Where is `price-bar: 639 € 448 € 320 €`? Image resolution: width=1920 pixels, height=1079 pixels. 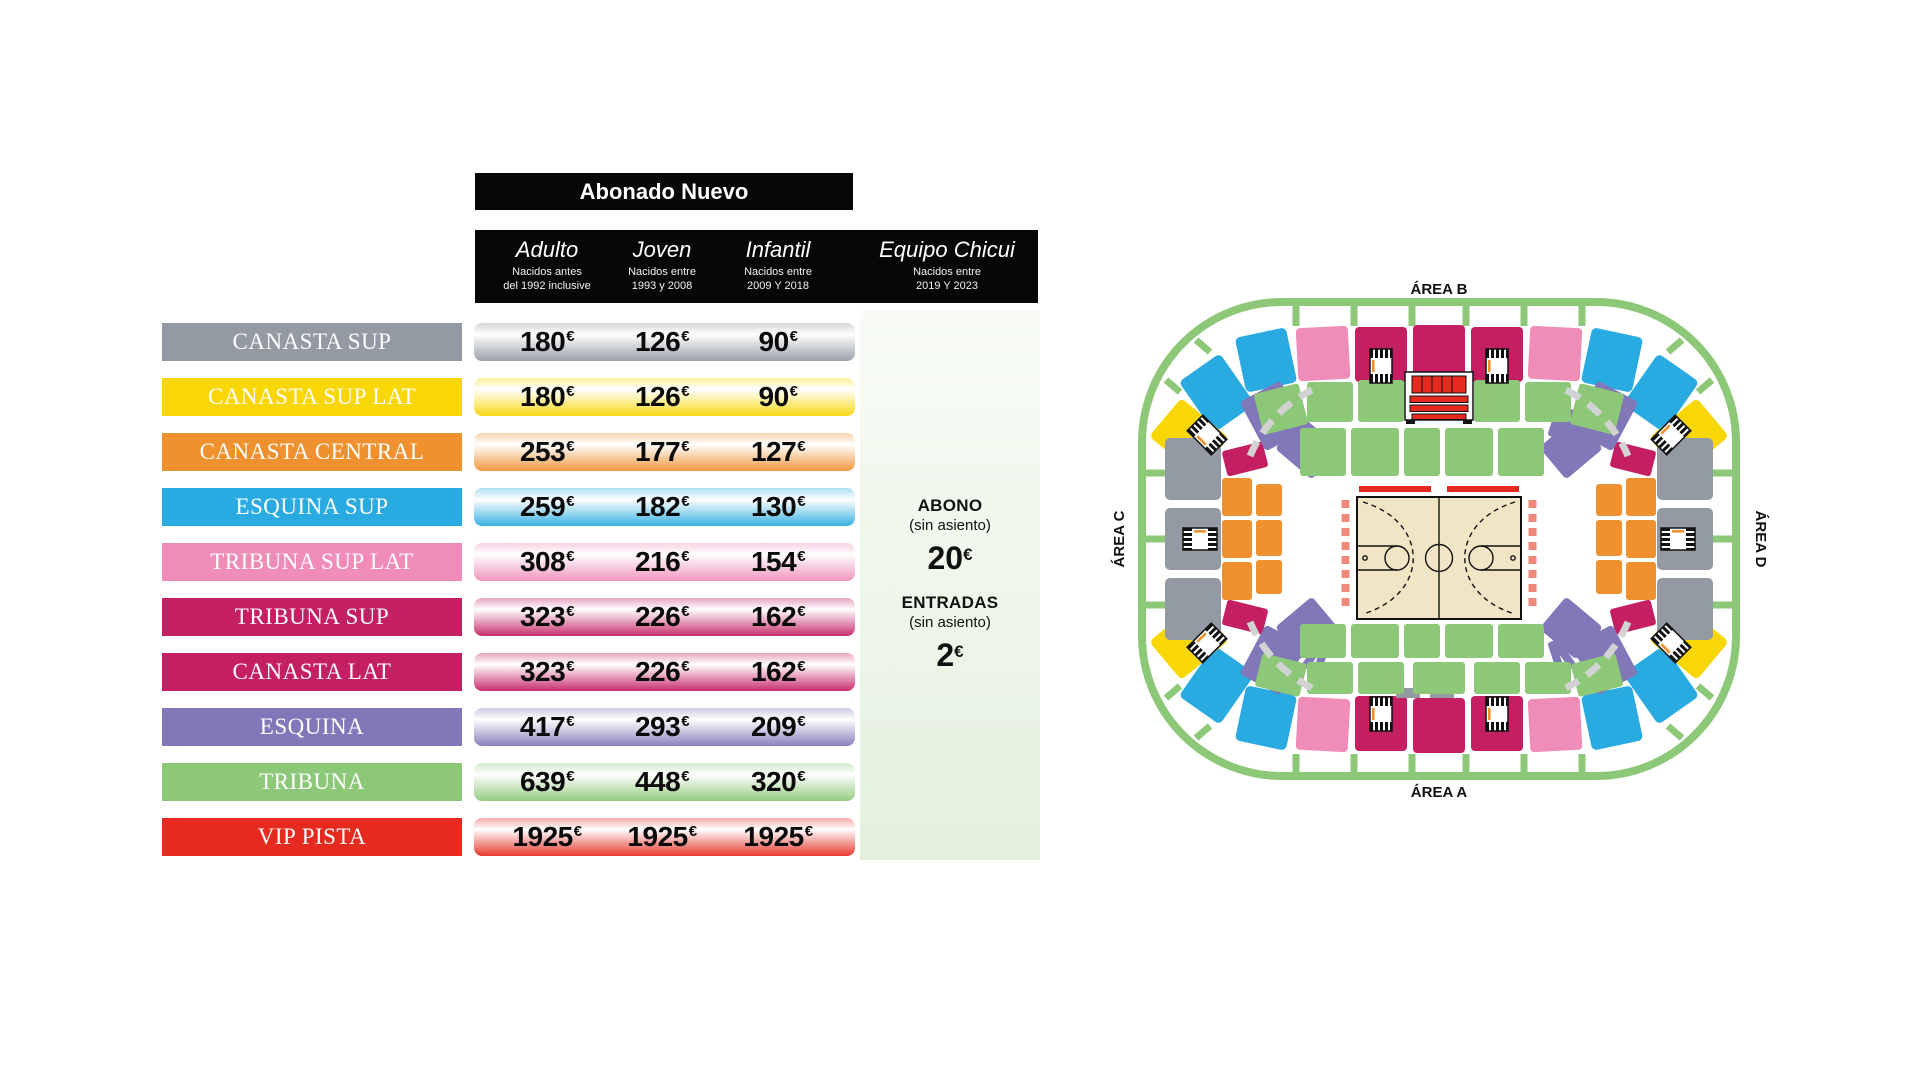
price-bar: 639 € 448 € 320 € is located at coordinates (664, 782).